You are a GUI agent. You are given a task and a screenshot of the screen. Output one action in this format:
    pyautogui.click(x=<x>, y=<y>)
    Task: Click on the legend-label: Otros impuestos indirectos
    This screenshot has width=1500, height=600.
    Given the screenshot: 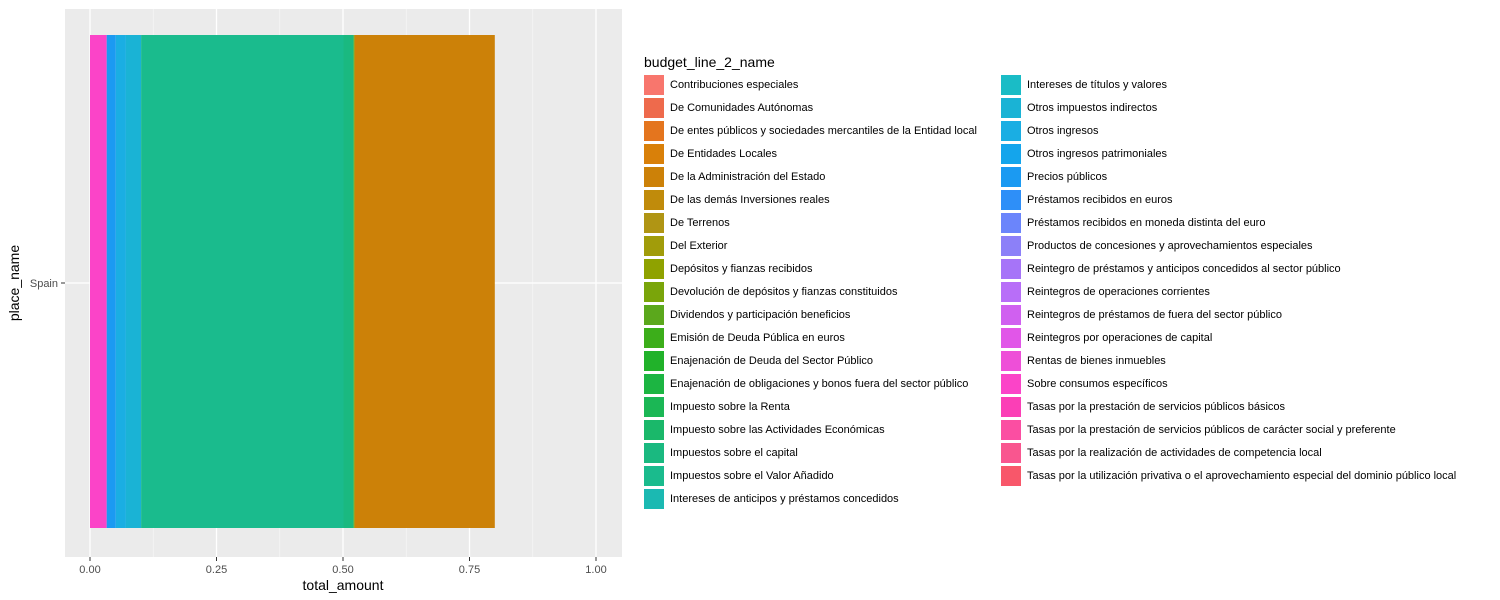 What is the action you would take?
    pyautogui.click(x=1092, y=107)
    